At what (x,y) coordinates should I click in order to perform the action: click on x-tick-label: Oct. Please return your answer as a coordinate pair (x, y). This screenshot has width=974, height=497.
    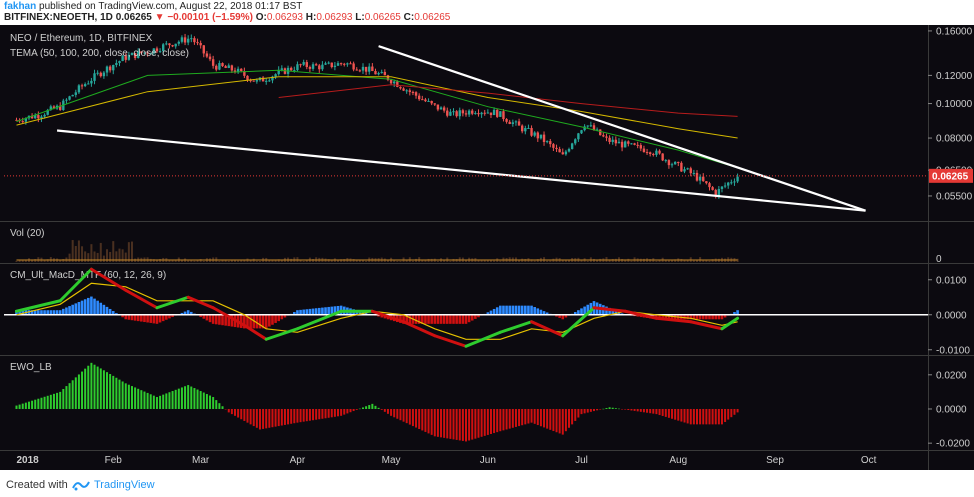
    Looking at the image, I should click on (869, 460).